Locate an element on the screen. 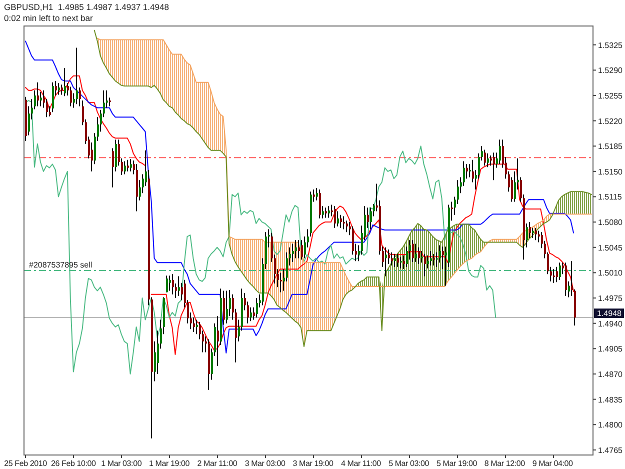  y-tick-label: 1.5150 is located at coordinates (611, 171).